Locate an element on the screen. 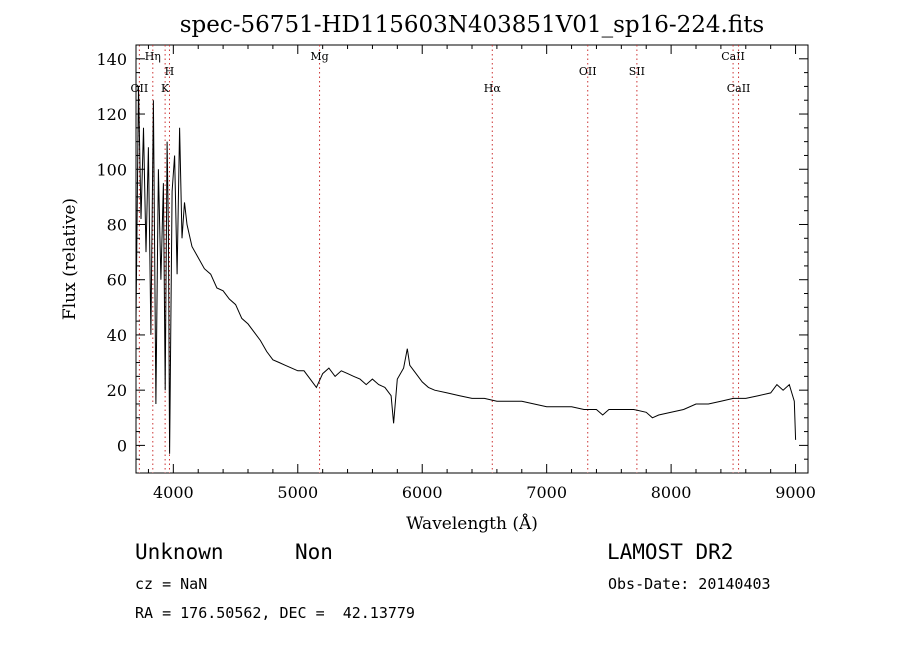  coordinates-readout: RA = 176.50562, DEC = 42.13779 is located at coordinates (275, 613).